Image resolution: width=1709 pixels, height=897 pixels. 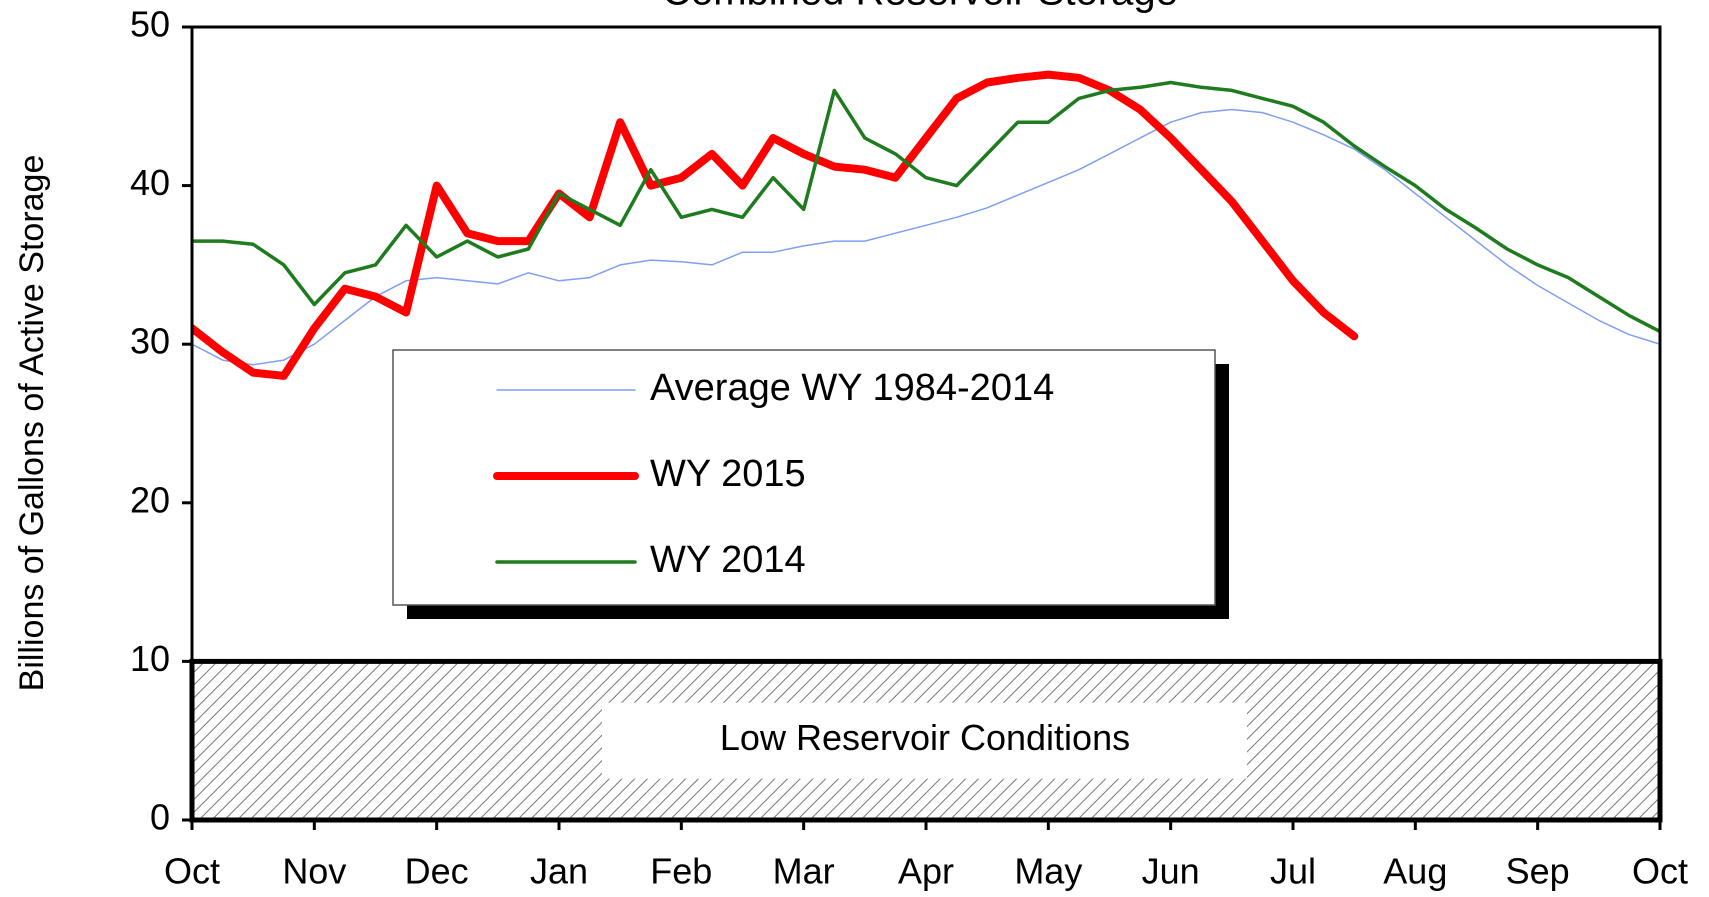 I want to click on x-tick-label: Aug, so click(x=1415, y=871).